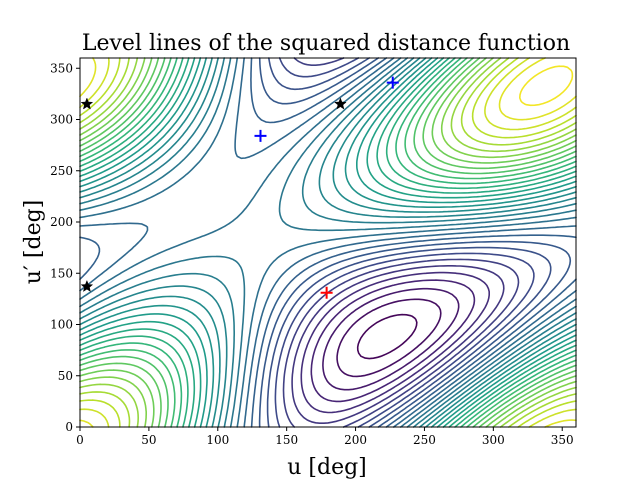 The width and height of the screenshot is (640, 480). Describe the element at coordinates (286, 440) in the screenshot. I see `x-tick-label: 150` at that location.